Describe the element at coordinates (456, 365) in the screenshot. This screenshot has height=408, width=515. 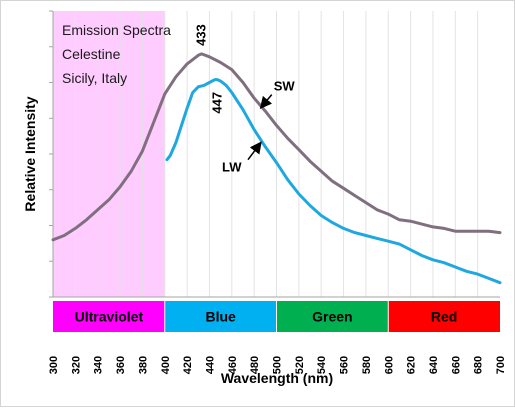
I see `x-tick-label-660: 660` at that location.